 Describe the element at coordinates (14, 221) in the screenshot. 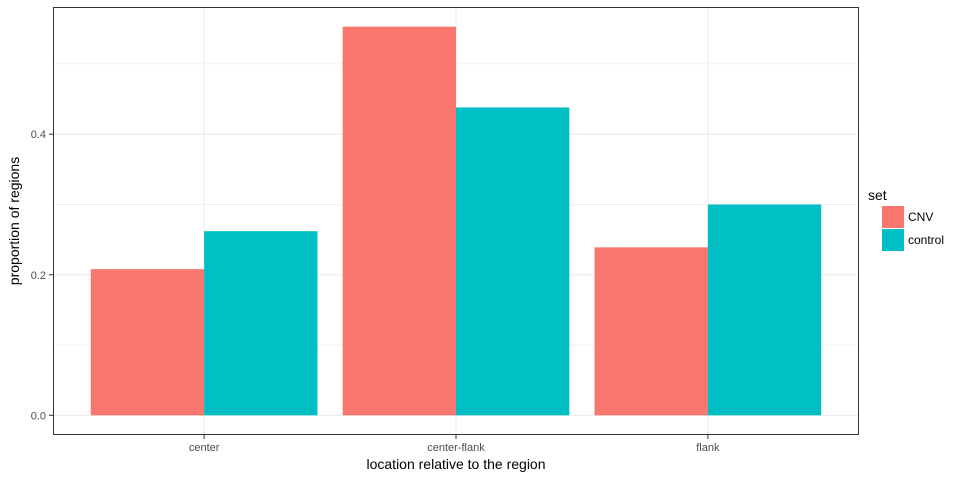

I see `y-axis-title: proportion of regions` at that location.